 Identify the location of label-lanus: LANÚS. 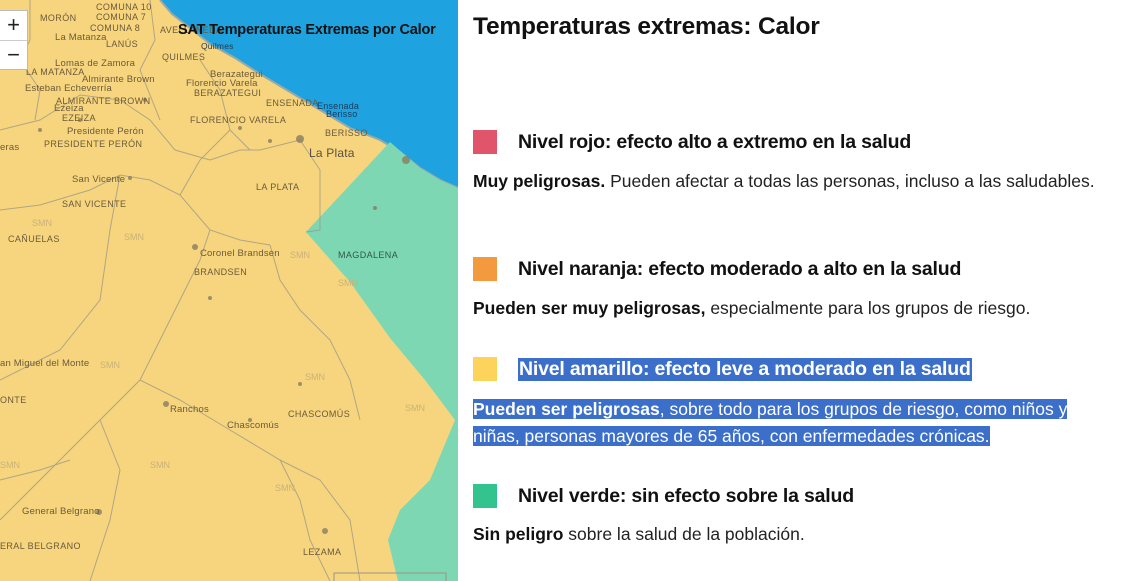
(122, 44).